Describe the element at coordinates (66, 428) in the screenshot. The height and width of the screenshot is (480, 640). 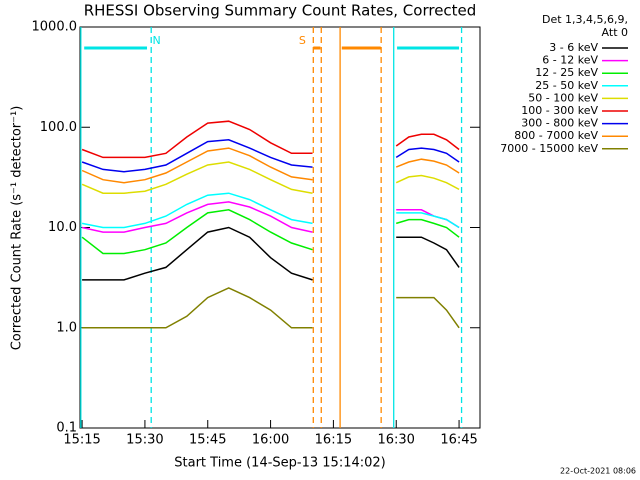
I see `y-tick-label: 0.1` at that location.